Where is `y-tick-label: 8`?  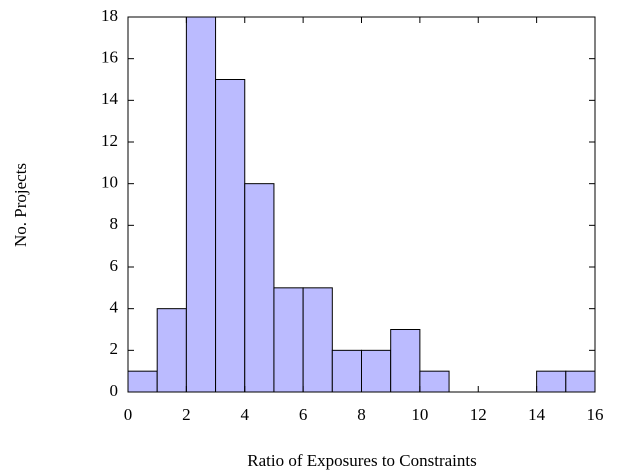
y-tick-label: 8 is located at coordinates (114, 223).